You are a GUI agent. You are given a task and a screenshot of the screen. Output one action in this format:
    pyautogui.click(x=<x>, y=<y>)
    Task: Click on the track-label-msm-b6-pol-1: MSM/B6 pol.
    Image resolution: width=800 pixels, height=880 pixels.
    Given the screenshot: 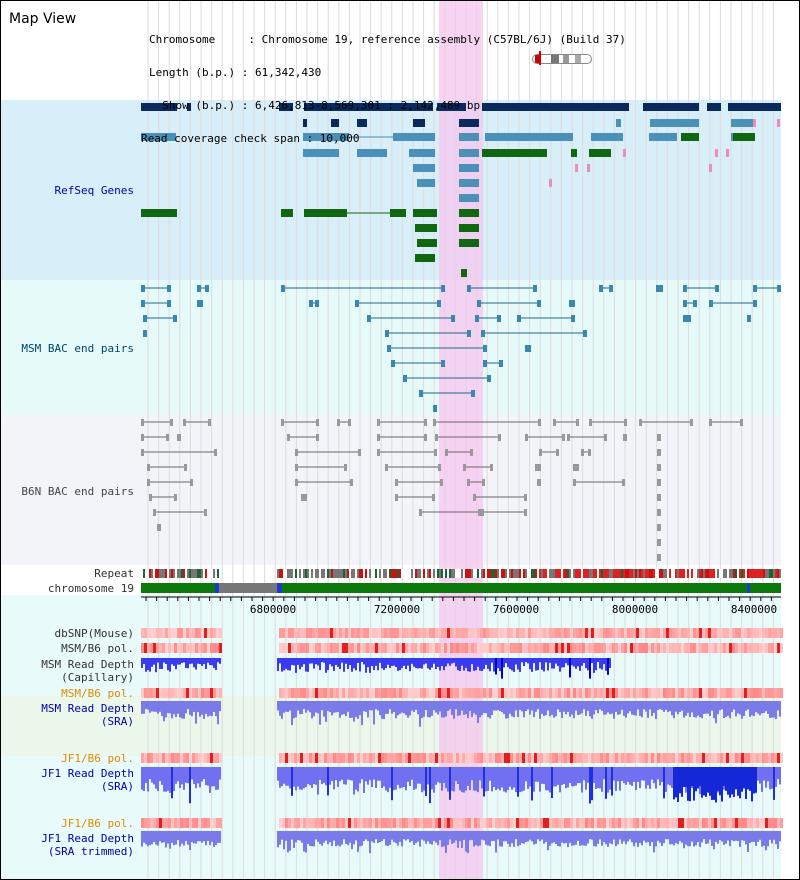 What is the action you would take?
    pyautogui.click(x=97, y=648)
    